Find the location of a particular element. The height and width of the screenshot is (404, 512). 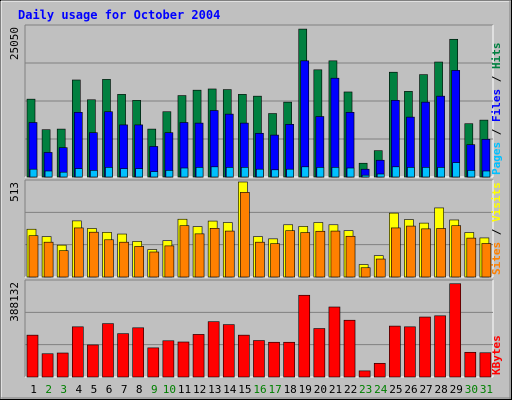

x-tick-label-day-5: 5 is located at coordinates (94, 389).